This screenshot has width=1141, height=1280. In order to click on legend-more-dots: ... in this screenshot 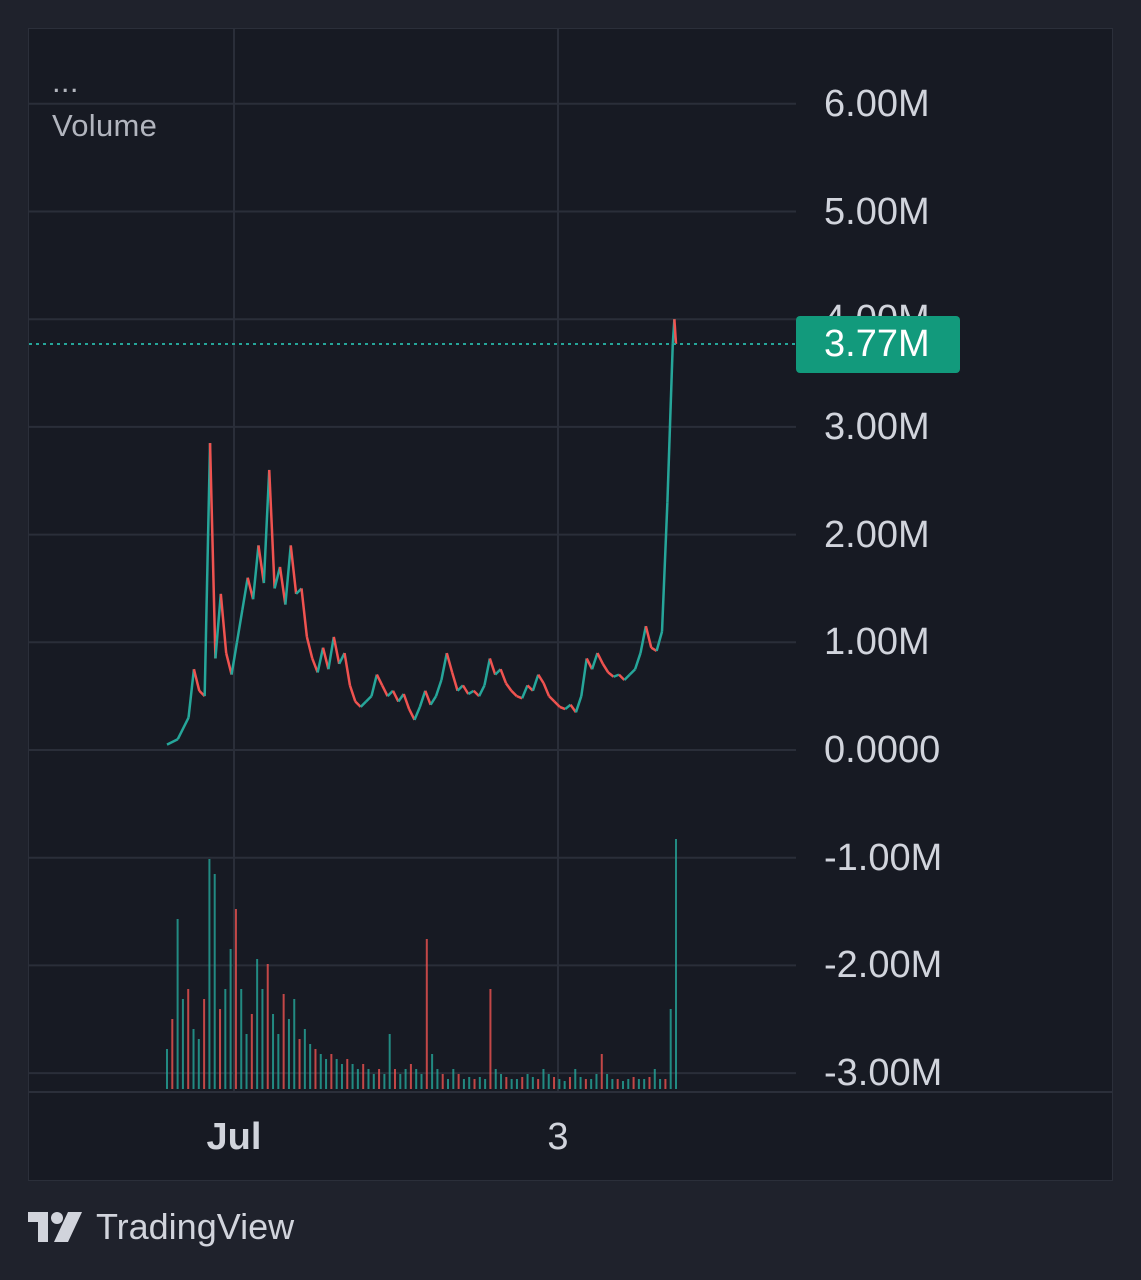, I will do `click(65, 81)`.